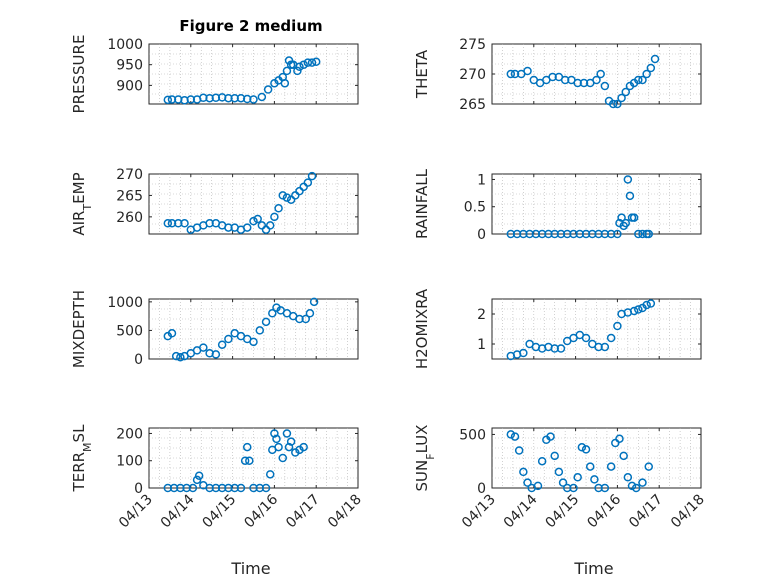  Describe the element at coordinates (475, 208) in the screenshot. I see `y-tick-label: 0.5` at that location.